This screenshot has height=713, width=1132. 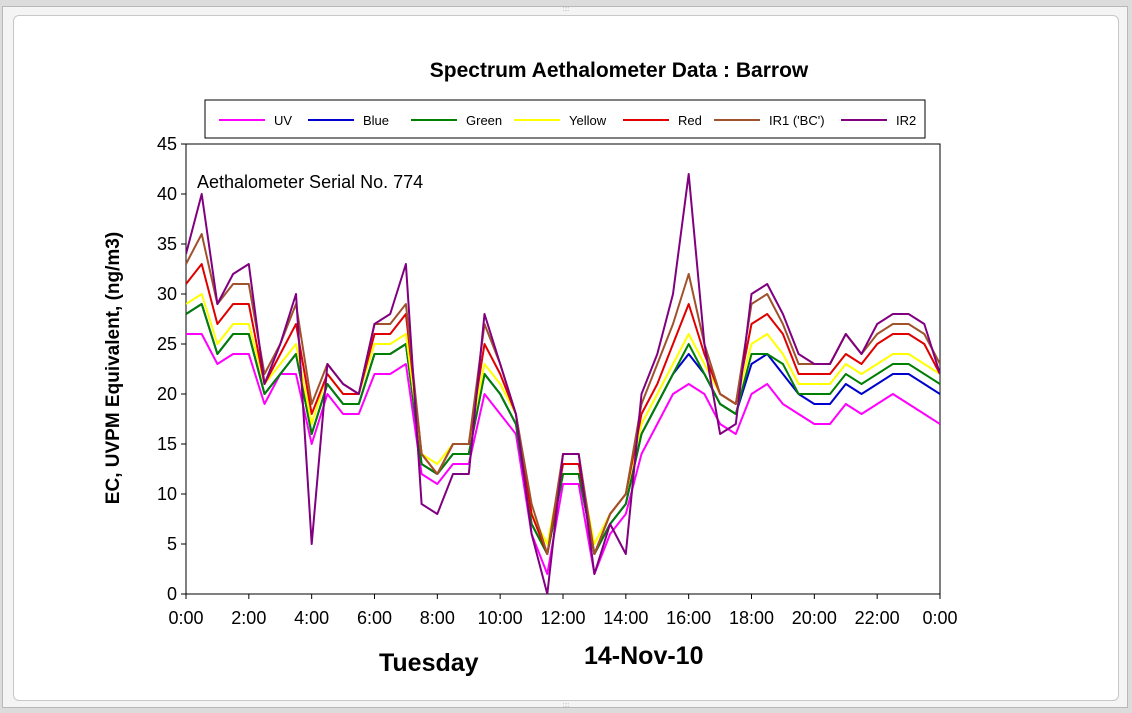 What do you see at coordinates (484, 120) in the screenshot?
I see `legend-label-2: Green` at bounding box center [484, 120].